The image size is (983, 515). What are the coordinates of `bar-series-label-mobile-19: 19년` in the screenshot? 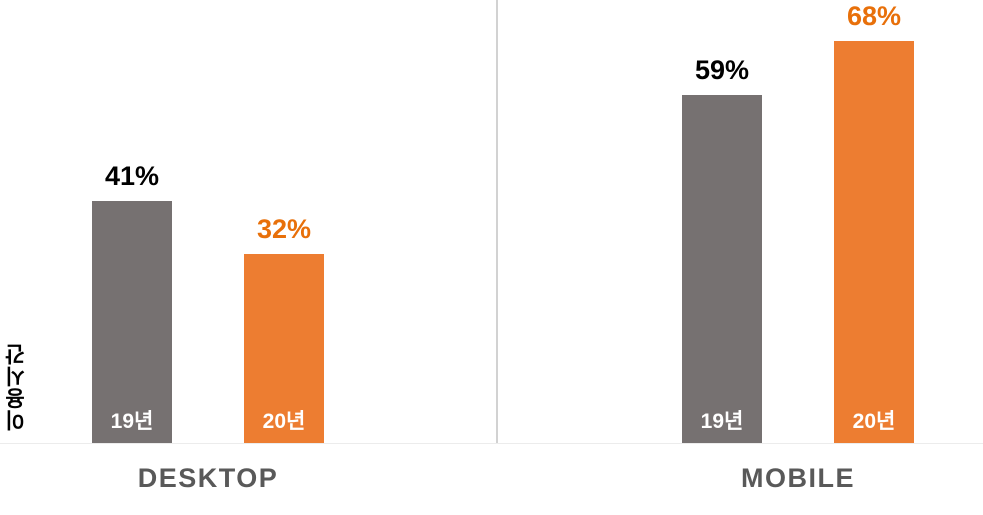 It's located at (722, 421).